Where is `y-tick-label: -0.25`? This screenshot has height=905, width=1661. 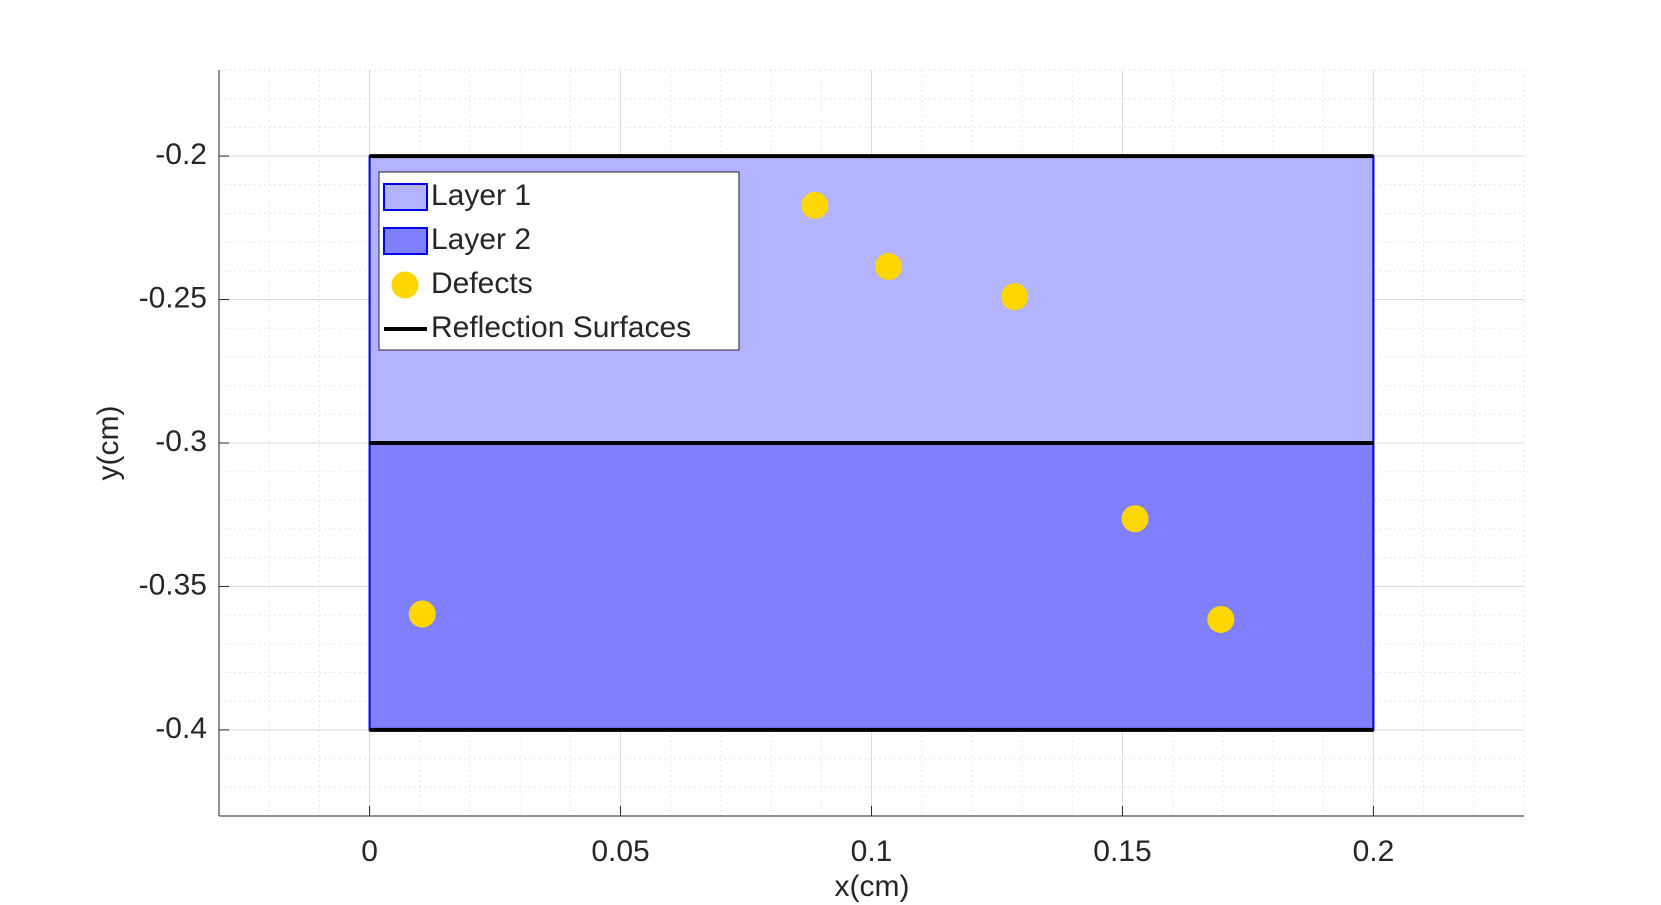
y-tick-label: -0.25 is located at coordinates (173, 297).